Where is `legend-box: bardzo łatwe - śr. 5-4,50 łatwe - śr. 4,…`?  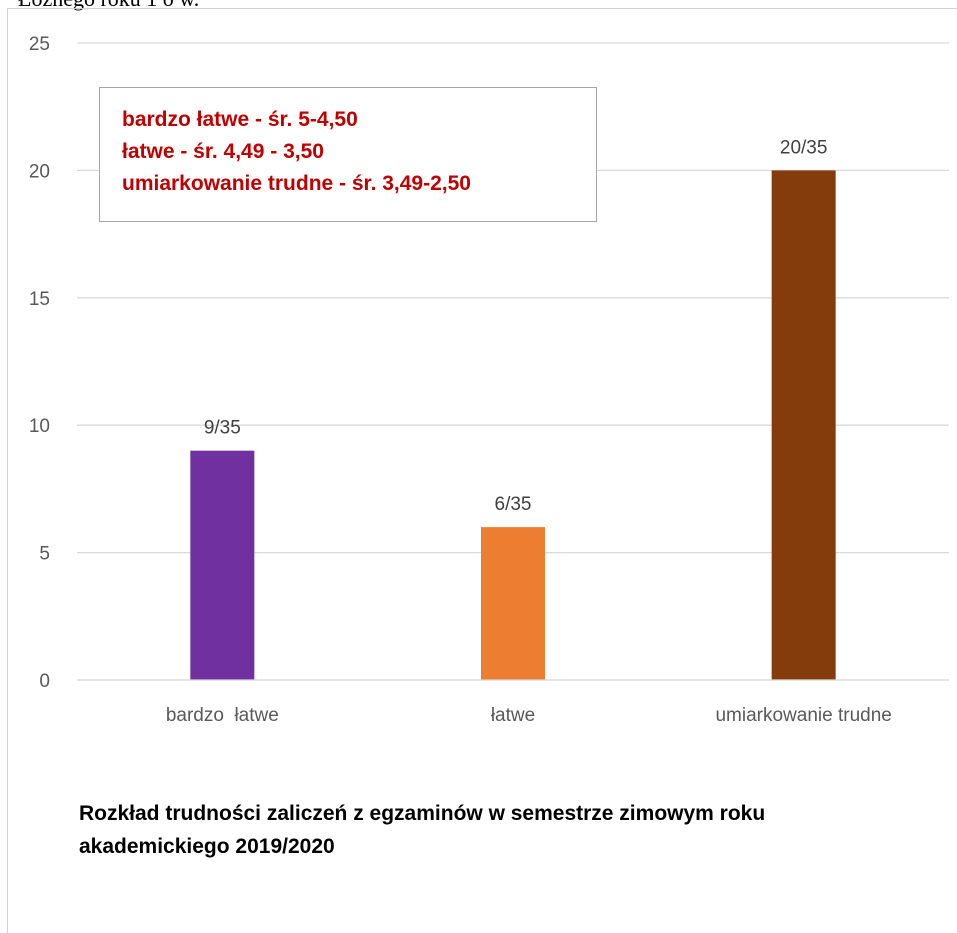 legend-box: bardzo łatwe - śr. 5-4,50 łatwe - śr. 4,… is located at coordinates (348, 154).